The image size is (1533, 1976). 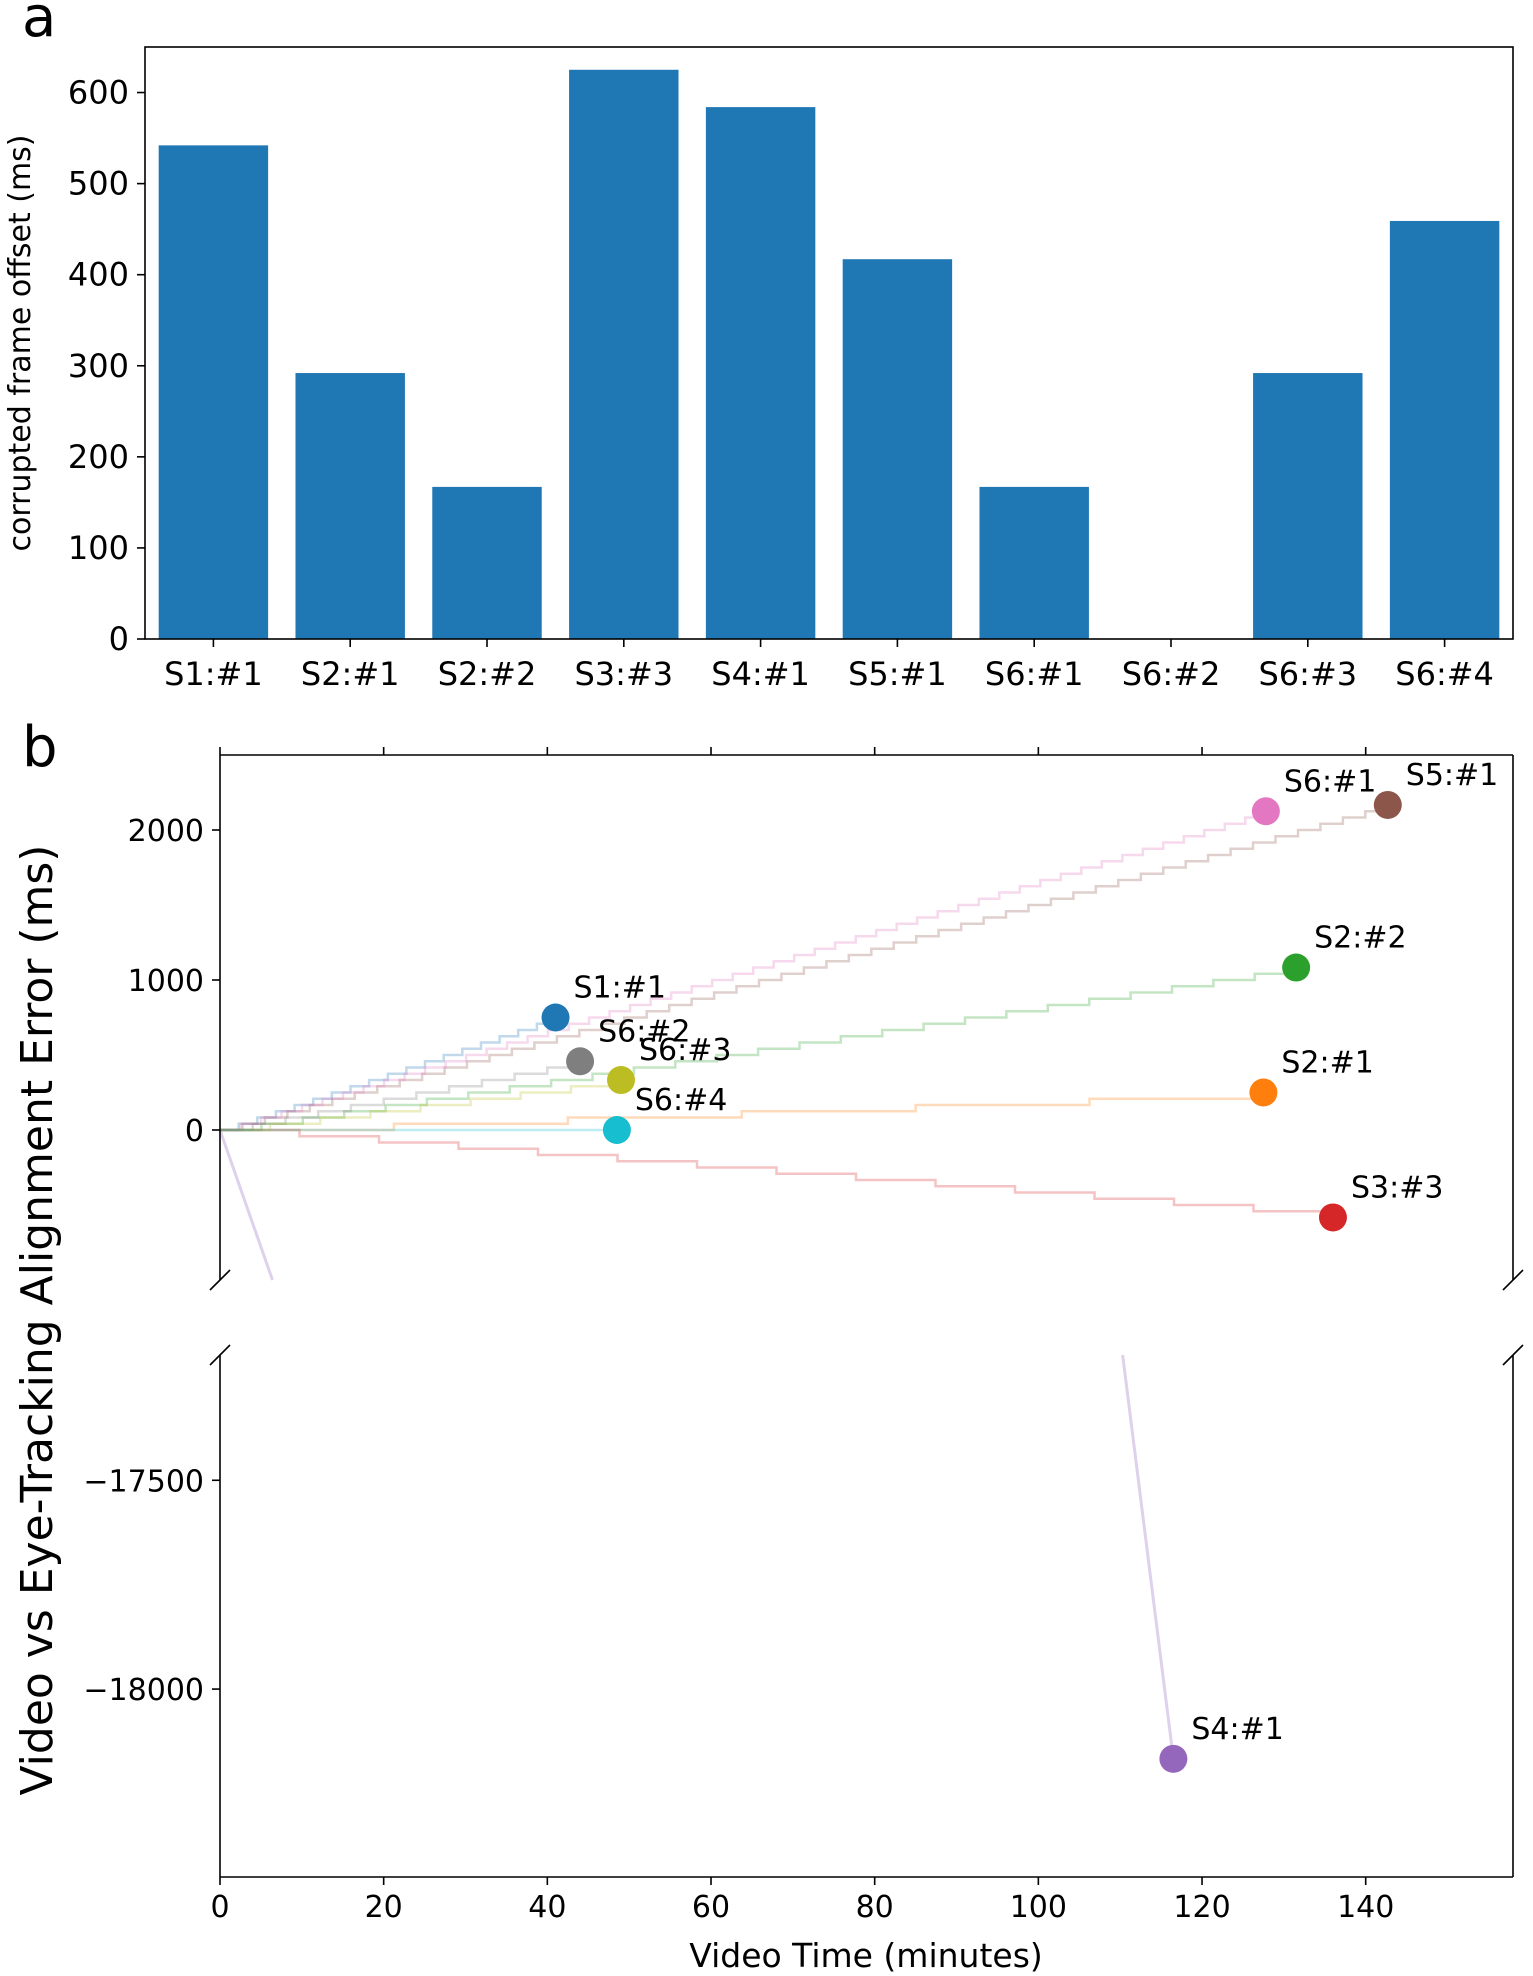 What do you see at coordinates (1327, 1063) in the screenshot?
I see `point-label-s2-1: S2:#1` at bounding box center [1327, 1063].